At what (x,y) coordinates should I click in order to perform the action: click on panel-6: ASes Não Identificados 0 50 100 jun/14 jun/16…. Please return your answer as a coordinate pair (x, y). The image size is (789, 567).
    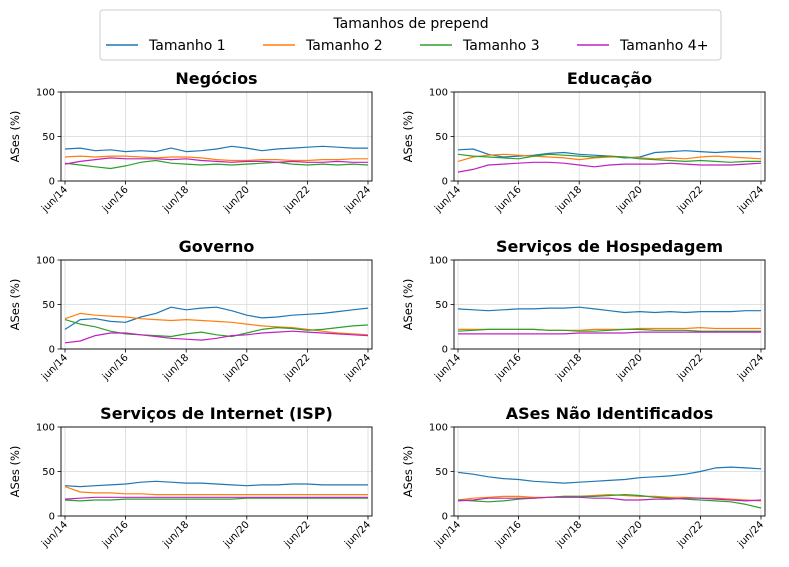
    Looking at the image, I should click on (583, 477).